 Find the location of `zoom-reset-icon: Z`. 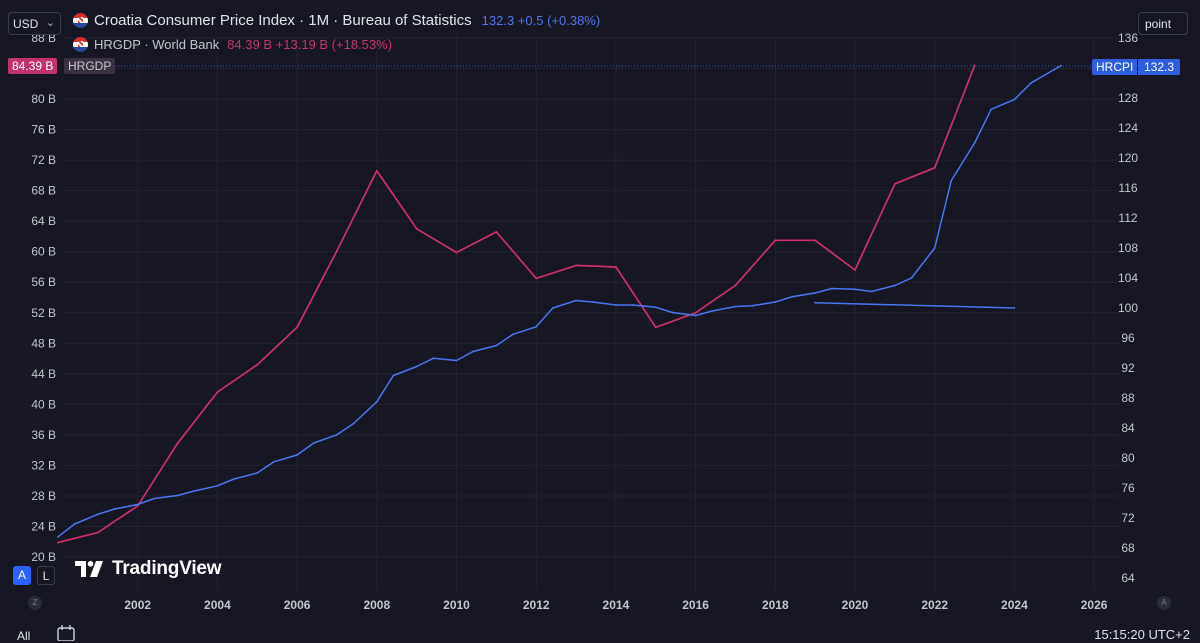

zoom-reset-icon: Z is located at coordinates (35, 603).